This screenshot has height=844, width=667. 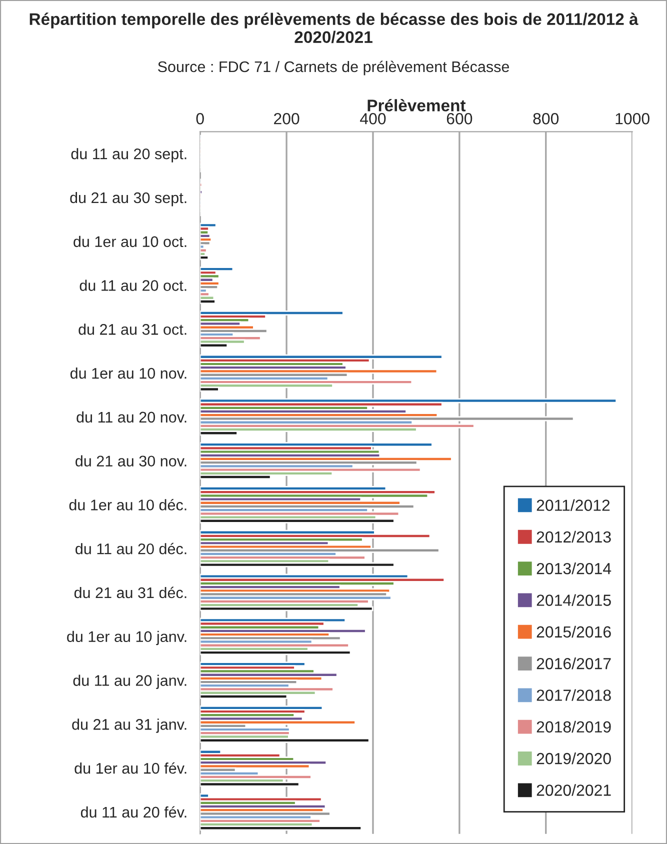 I want to click on legend-label: 2020/2021, so click(x=573, y=790).